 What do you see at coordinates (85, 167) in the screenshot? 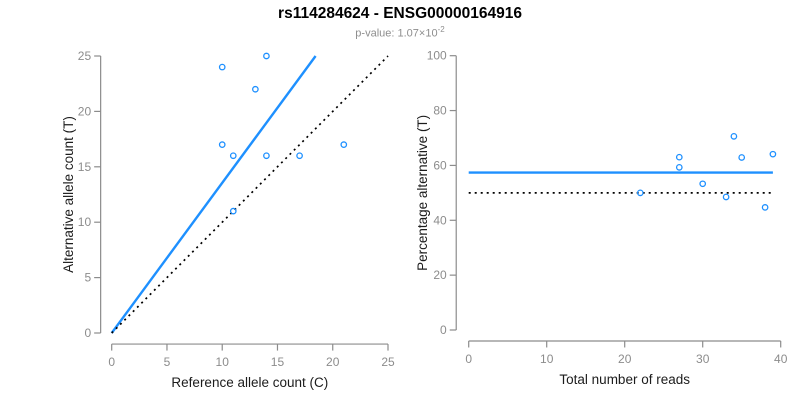
I see `y-tick-label: 15` at bounding box center [85, 167].